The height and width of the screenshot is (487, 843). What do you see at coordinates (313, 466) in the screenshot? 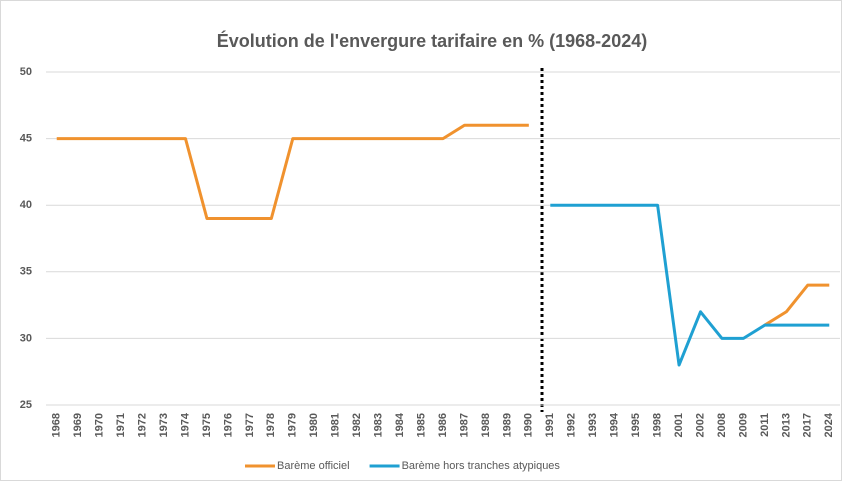
I see `legend-label: Barème officiel` at bounding box center [313, 466].